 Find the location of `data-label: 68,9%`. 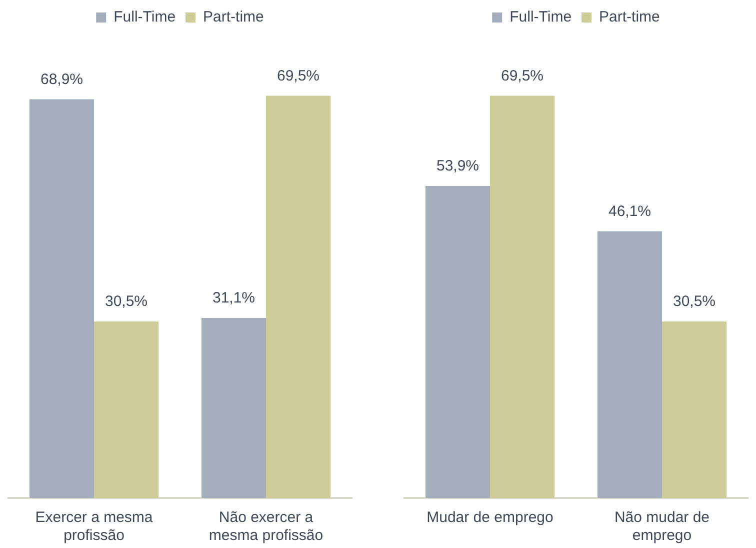

data-label: 68,9% is located at coordinates (62, 79).